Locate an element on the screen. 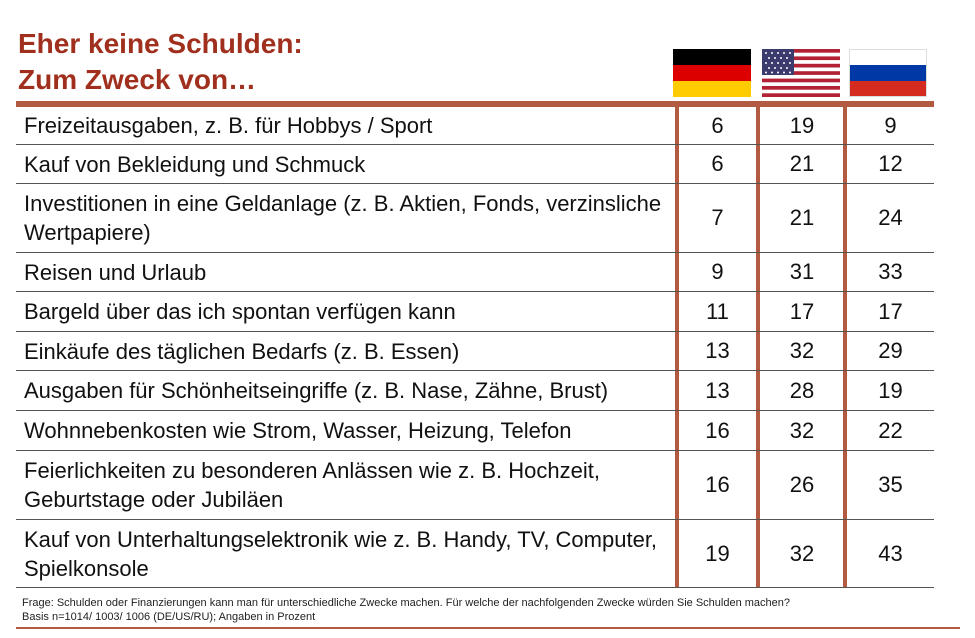 Image resolution: width=975 pixels, height=638 pixels. value-ru: 35 is located at coordinates (890, 484).